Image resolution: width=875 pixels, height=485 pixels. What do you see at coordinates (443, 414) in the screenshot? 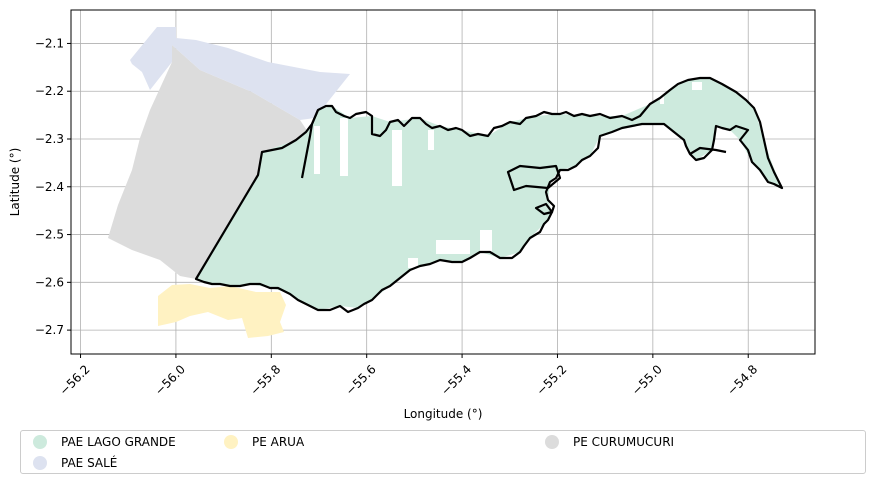
I see `x-axis-title: Longitude (°)` at bounding box center [443, 414].